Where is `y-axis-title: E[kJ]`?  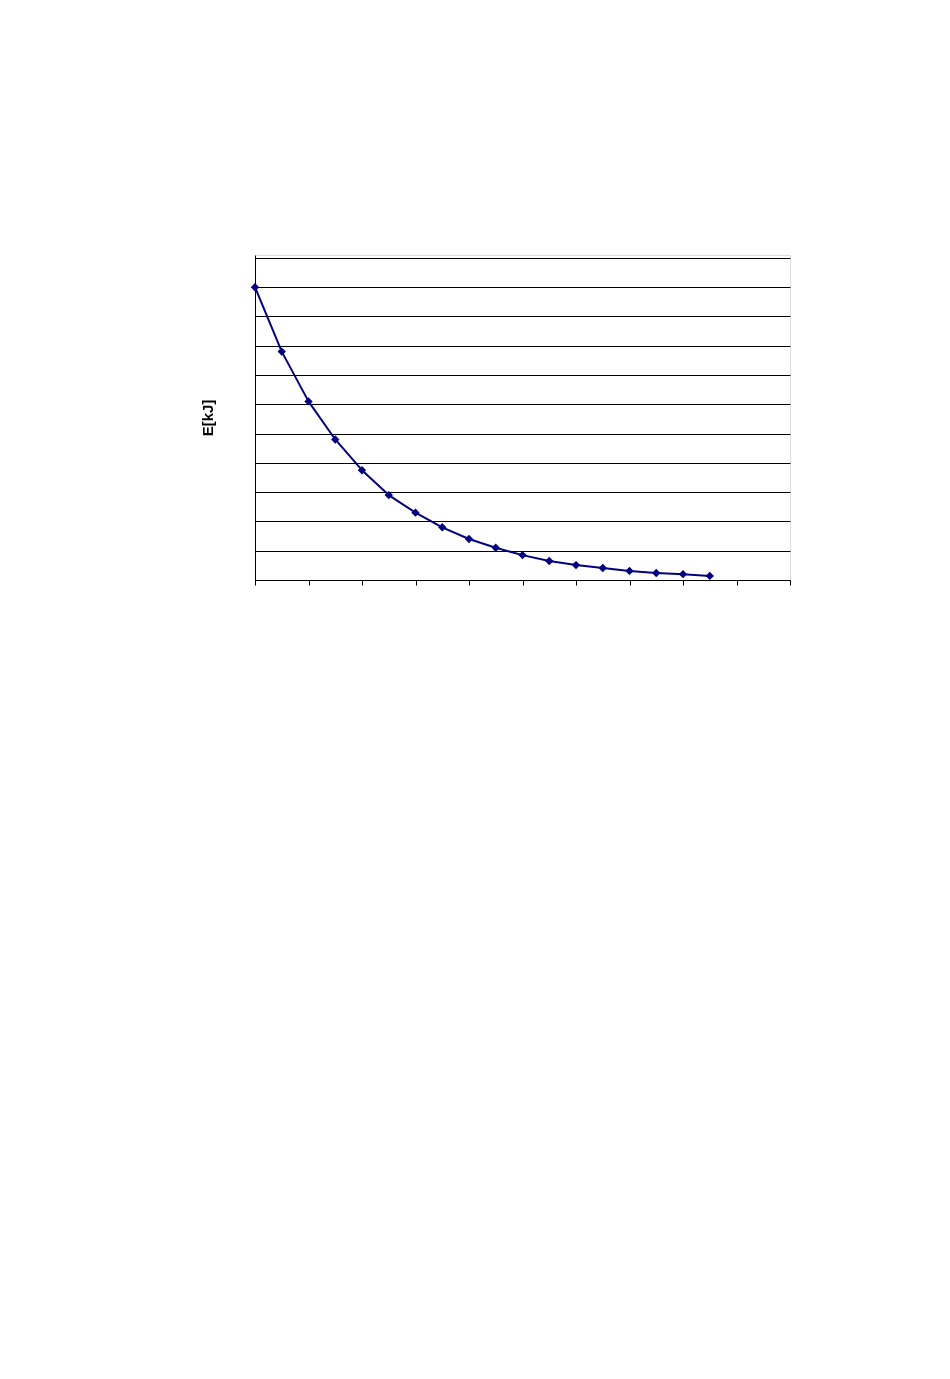
y-axis-title: E[kJ] is located at coordinates (207, 418).